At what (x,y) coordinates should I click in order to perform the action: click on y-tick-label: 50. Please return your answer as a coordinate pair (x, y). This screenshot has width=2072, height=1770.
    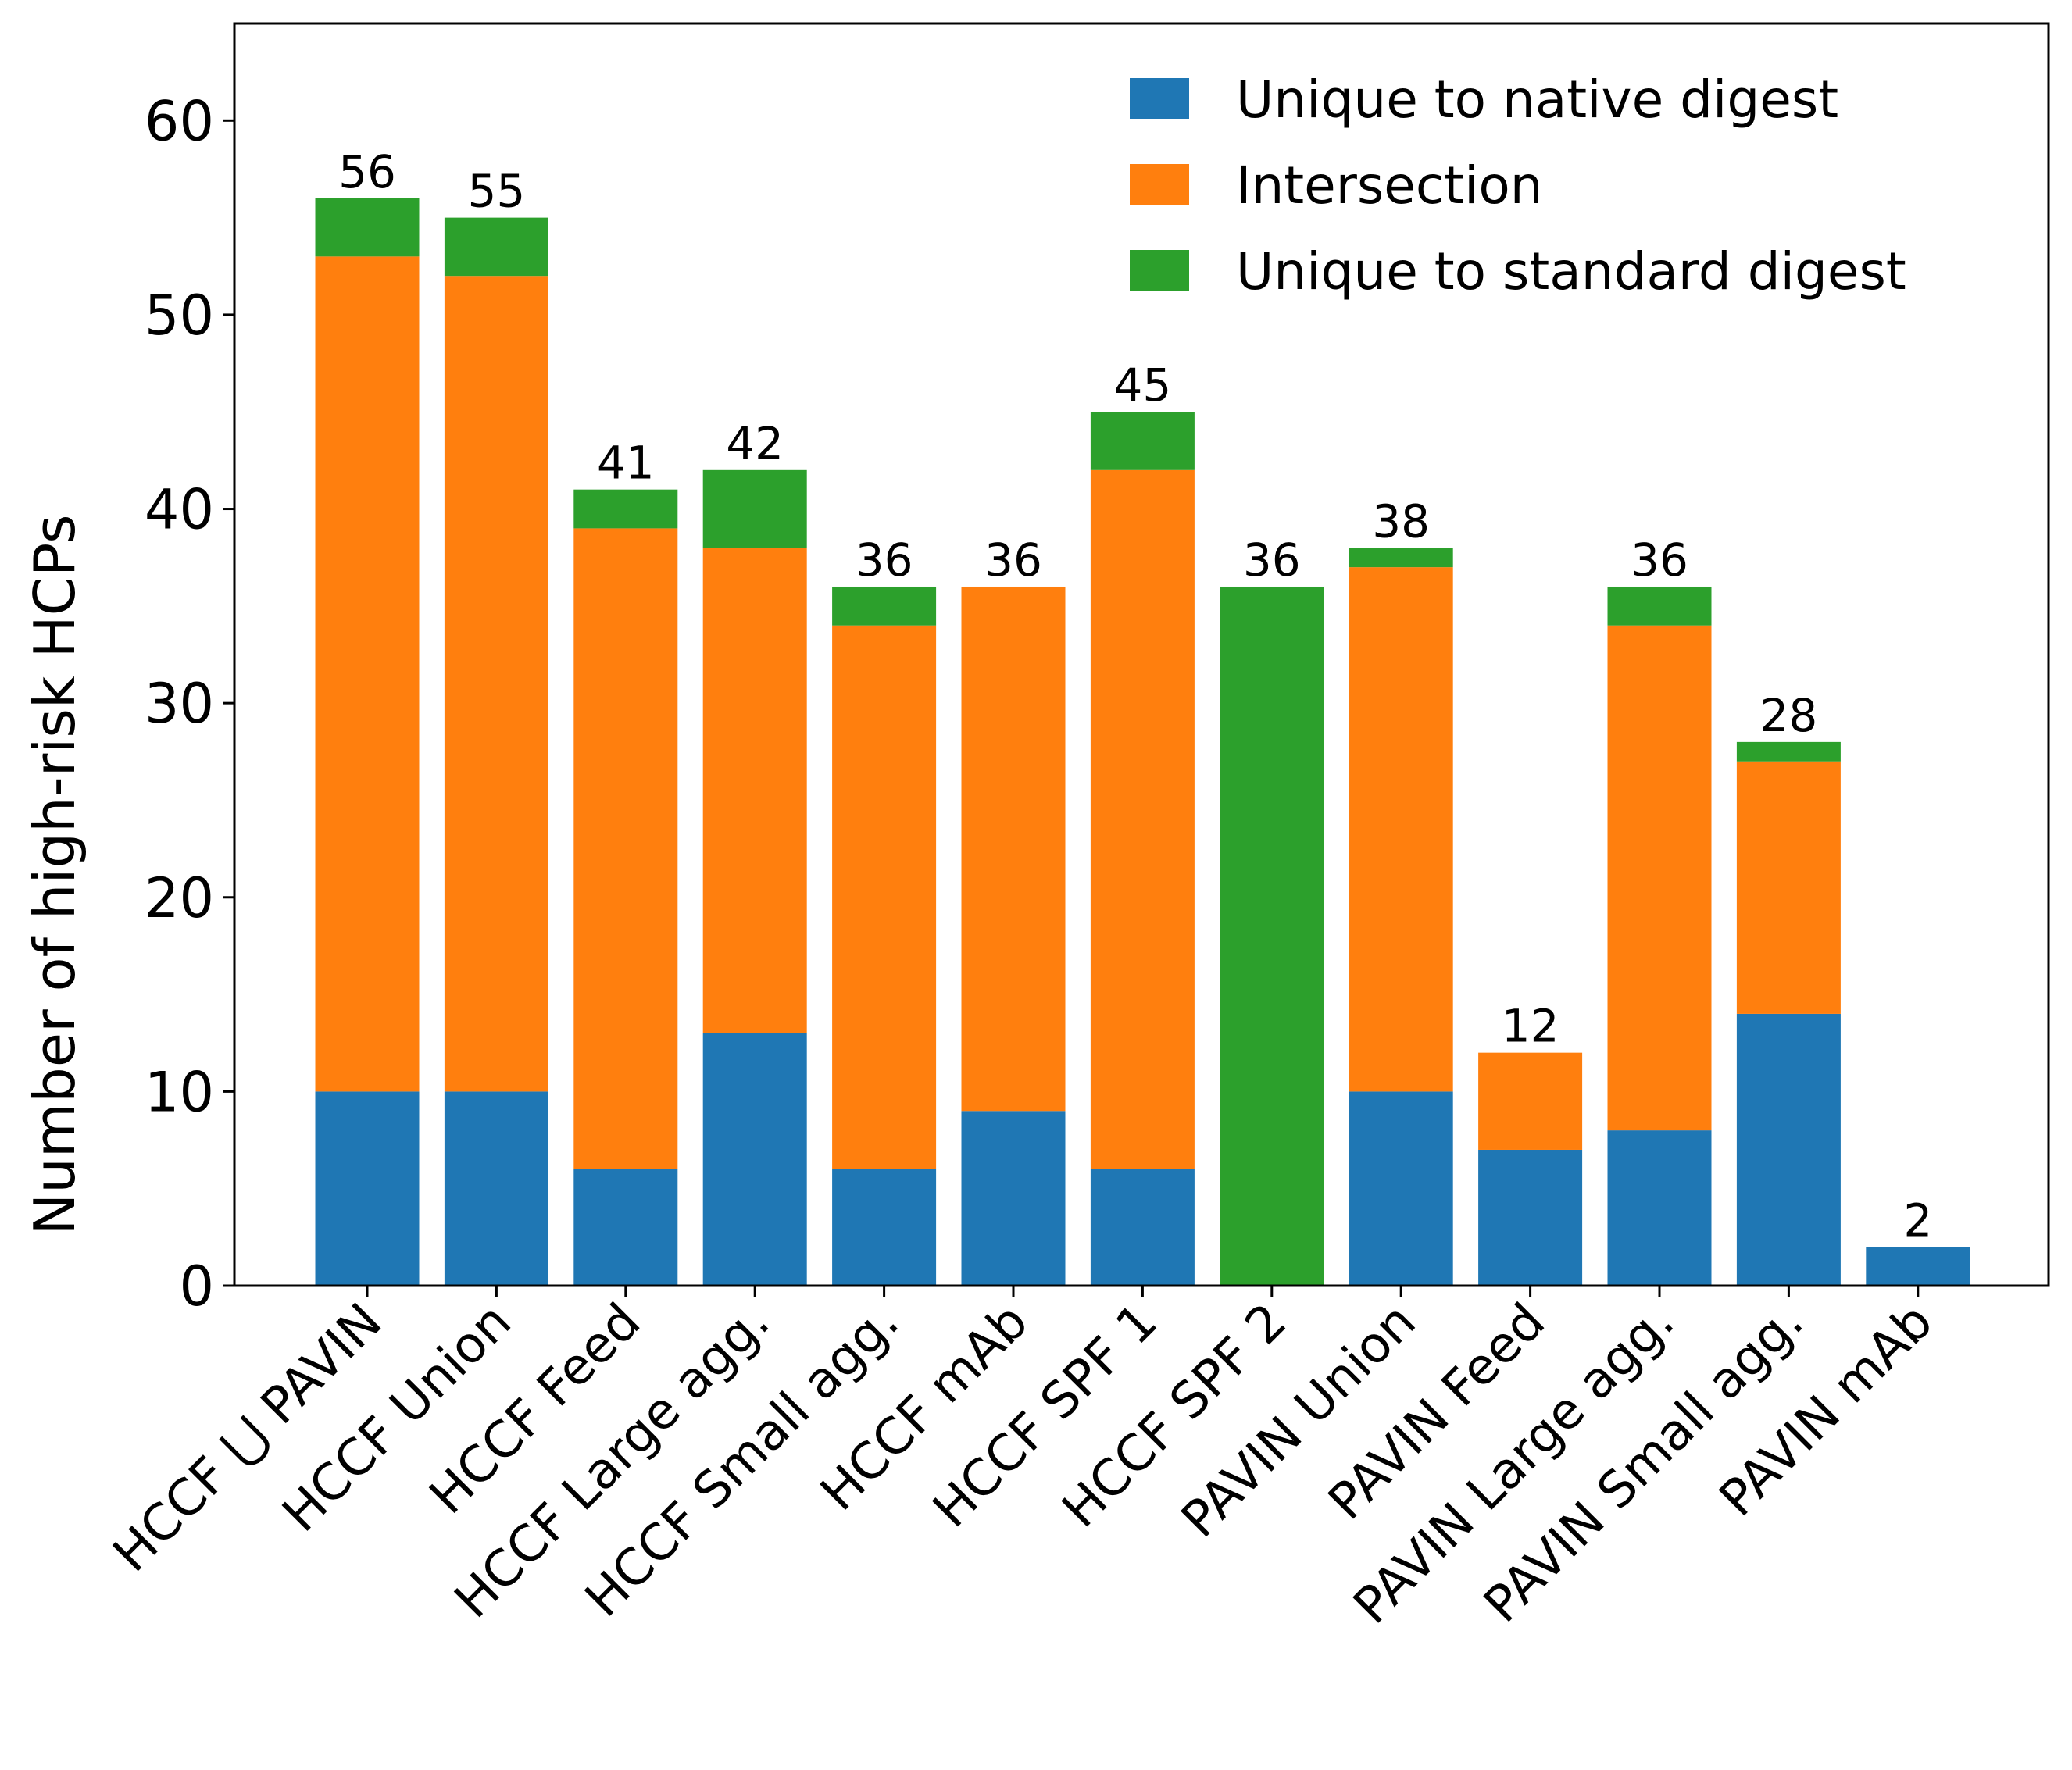
    Looking at the image, I should click on (179, 316).